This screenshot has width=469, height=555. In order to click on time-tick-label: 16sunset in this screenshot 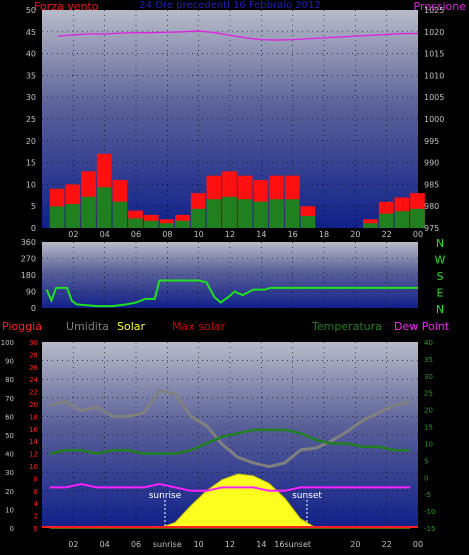, I will do `click(292, 544)`.